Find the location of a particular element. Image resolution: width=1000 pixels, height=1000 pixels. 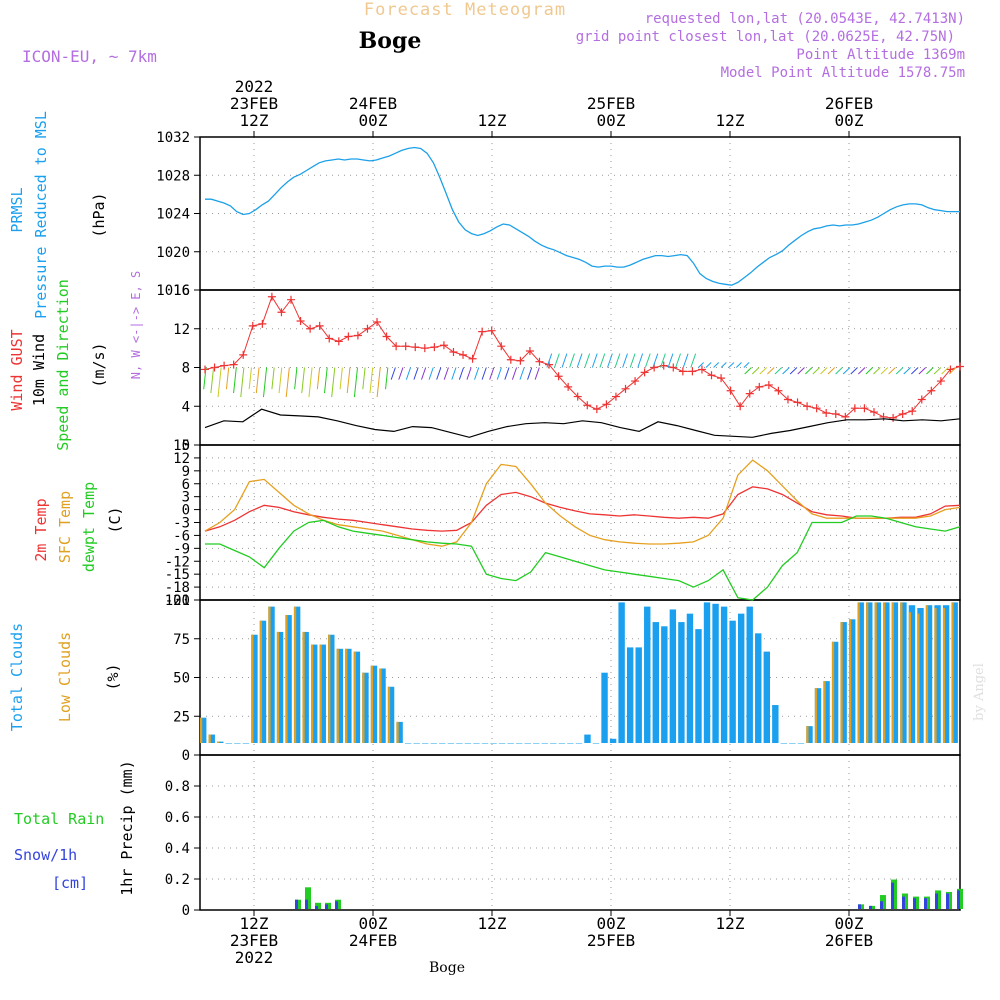

y-tick-label: -3 is located at coordinates (181, 524).